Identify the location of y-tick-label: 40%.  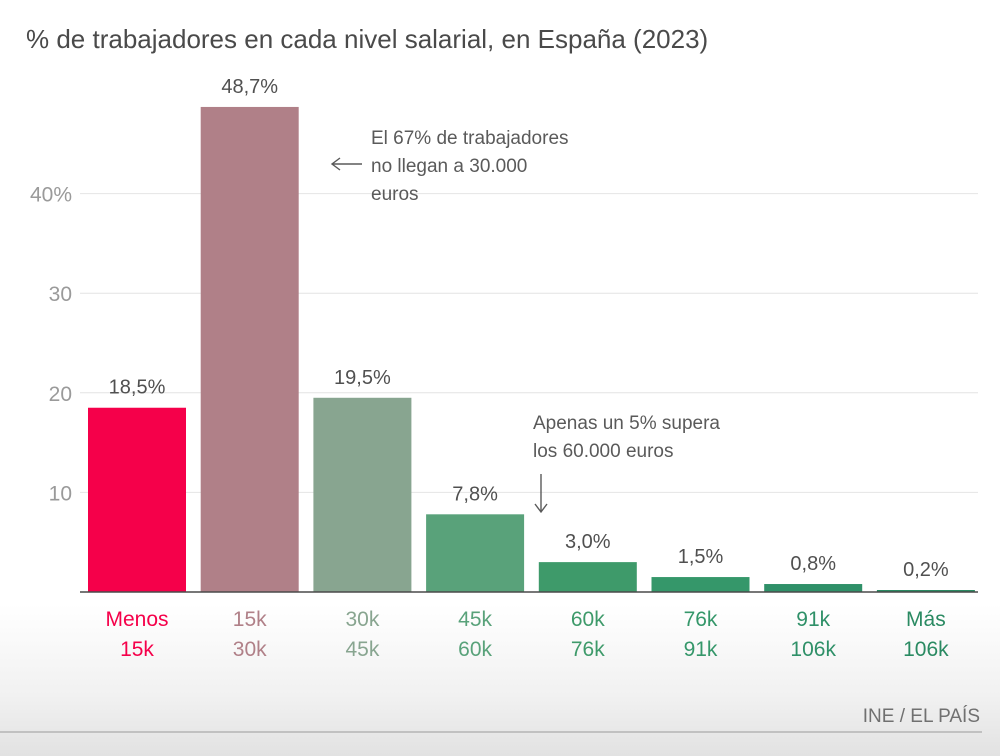
(51, 195).